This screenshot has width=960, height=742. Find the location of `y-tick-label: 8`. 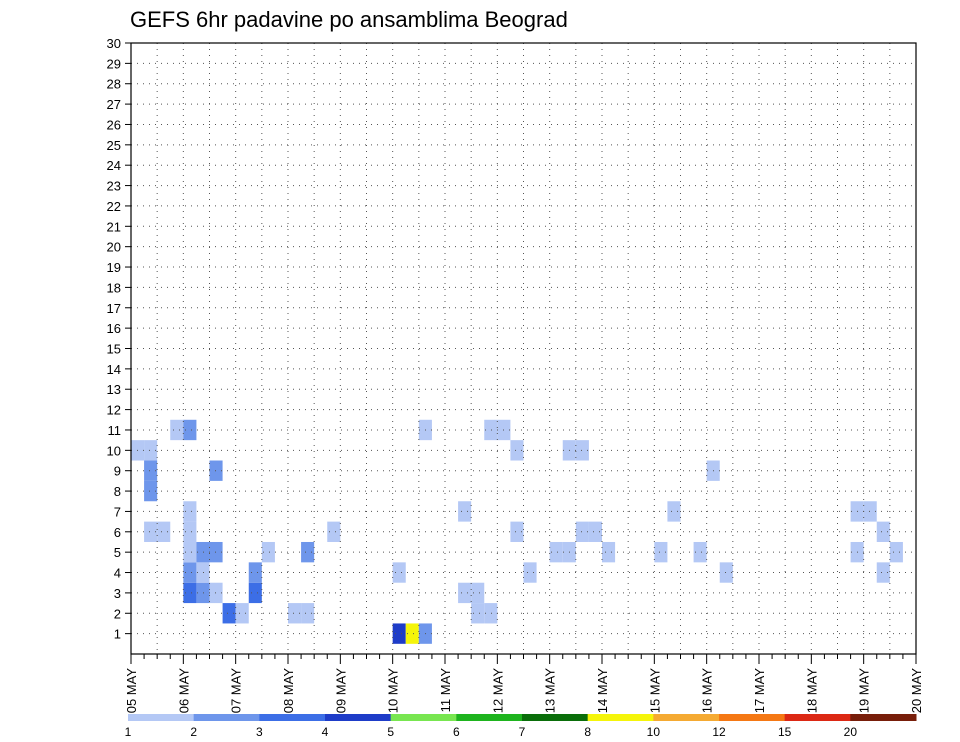

y-tick-label: 8 is located at coordinates (117, 491).